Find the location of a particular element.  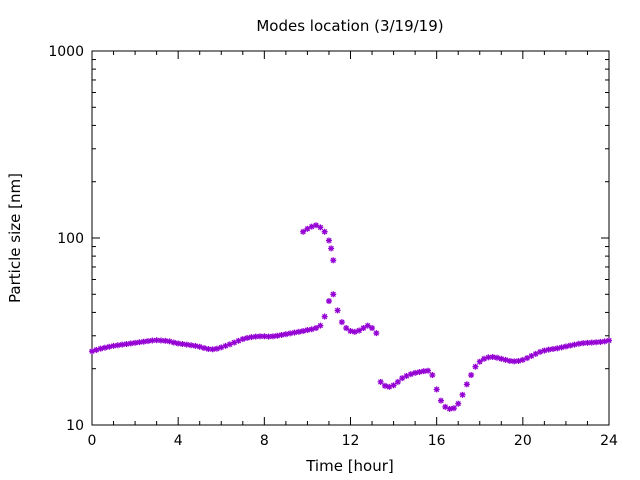

y-tick-label: 10 is located at coordinates (75, 426).